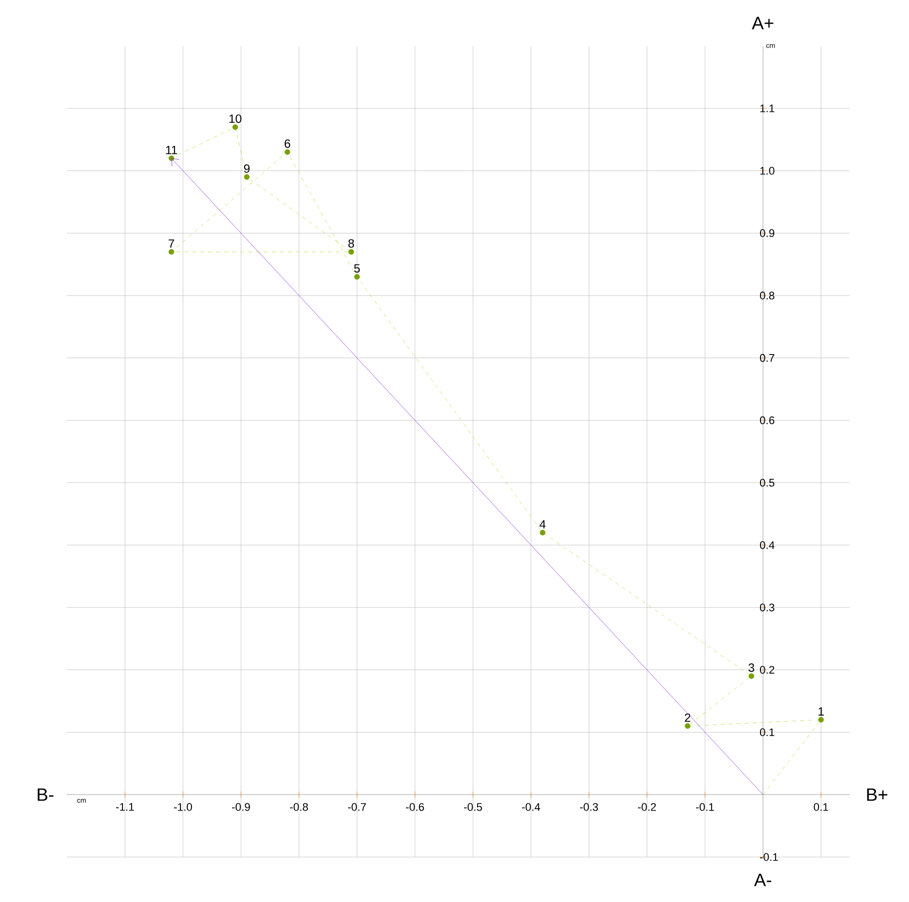  Describe the element at coordinates (687, 717) in the screenshot. I see `annotation: 2` at that location.